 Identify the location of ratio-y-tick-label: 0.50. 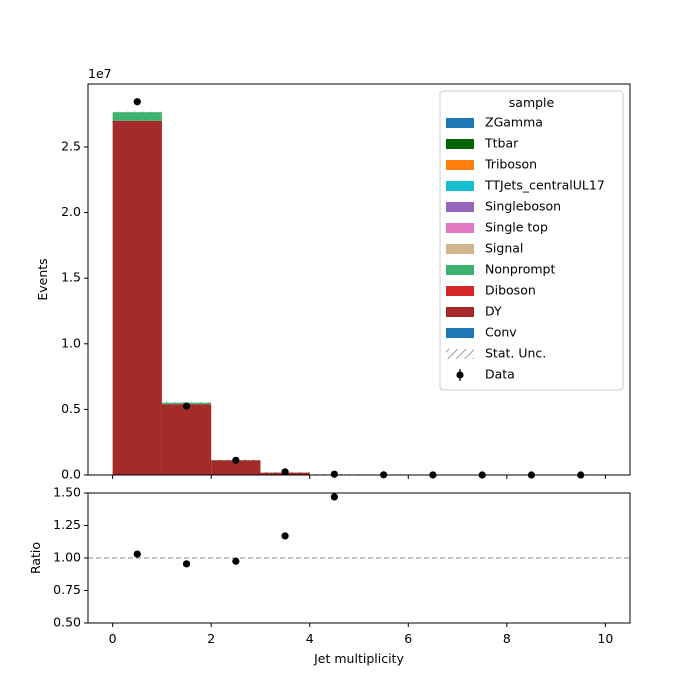
(67, 622).